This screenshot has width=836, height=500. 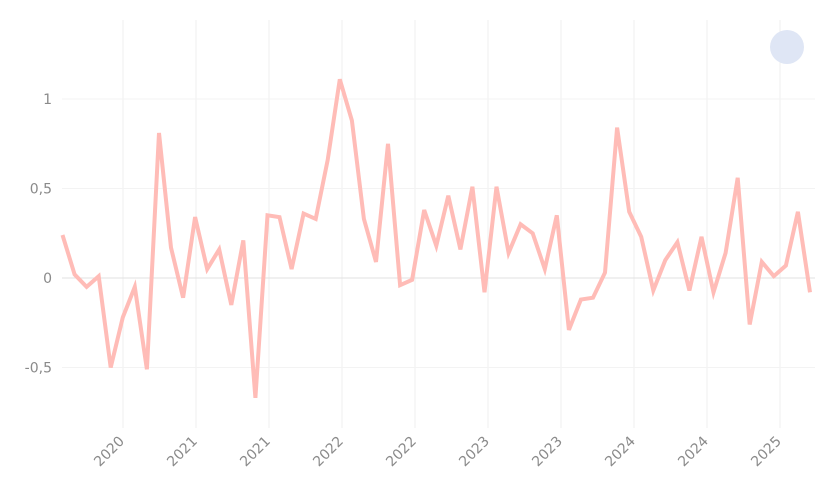 I want to click on x-axis: 2020 2021 2021 2022 2022 2023 2023 2024 2024 2025, so click(x=438, y=451).